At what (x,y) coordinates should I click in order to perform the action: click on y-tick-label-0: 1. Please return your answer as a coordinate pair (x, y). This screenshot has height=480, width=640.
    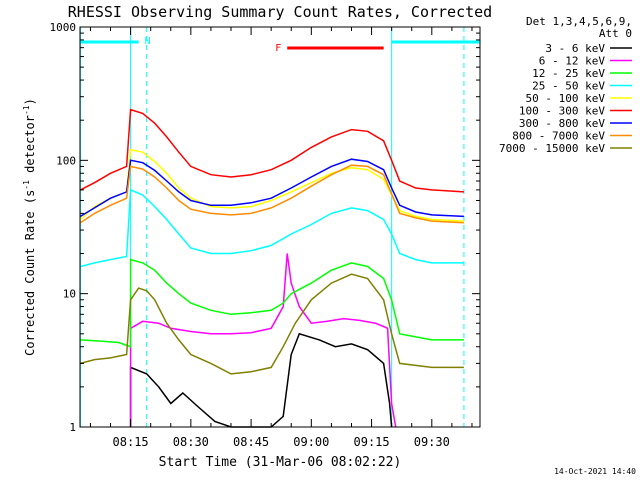
    Looking at the image, I should click on (72, 427).